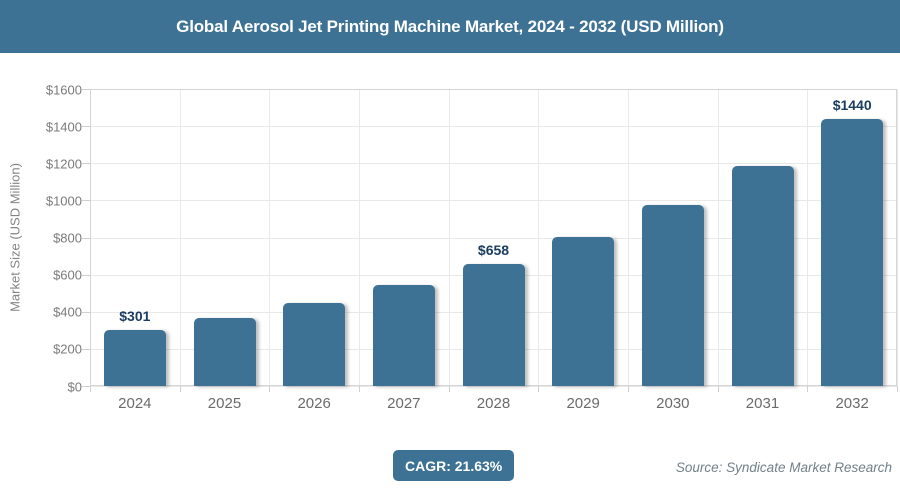 The height and width of the screenshot is (500, 900). What do you see at coordinates (314, 344) in the screenshot?
I see `bar-2026` at bounding box center [314, 344].